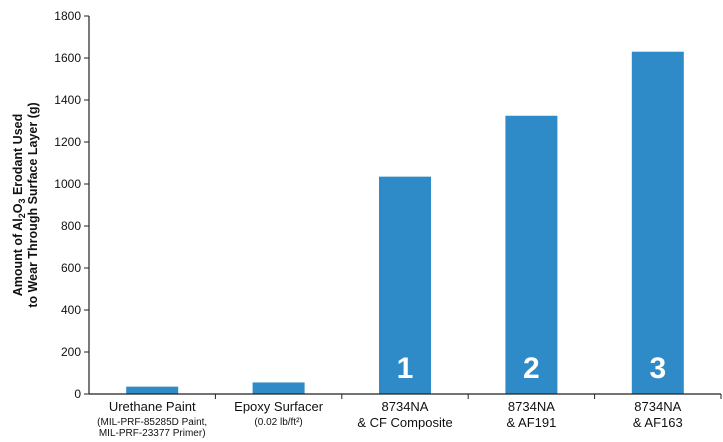 The height and width of the screenshot is (442, 723). What do you see at coordinates (71, 205) in the screenshot?
I see `y-axis-ticks: 0 200 400 600 800 1000 1200 1400 1600 1800` at bounding box center [71, 205].